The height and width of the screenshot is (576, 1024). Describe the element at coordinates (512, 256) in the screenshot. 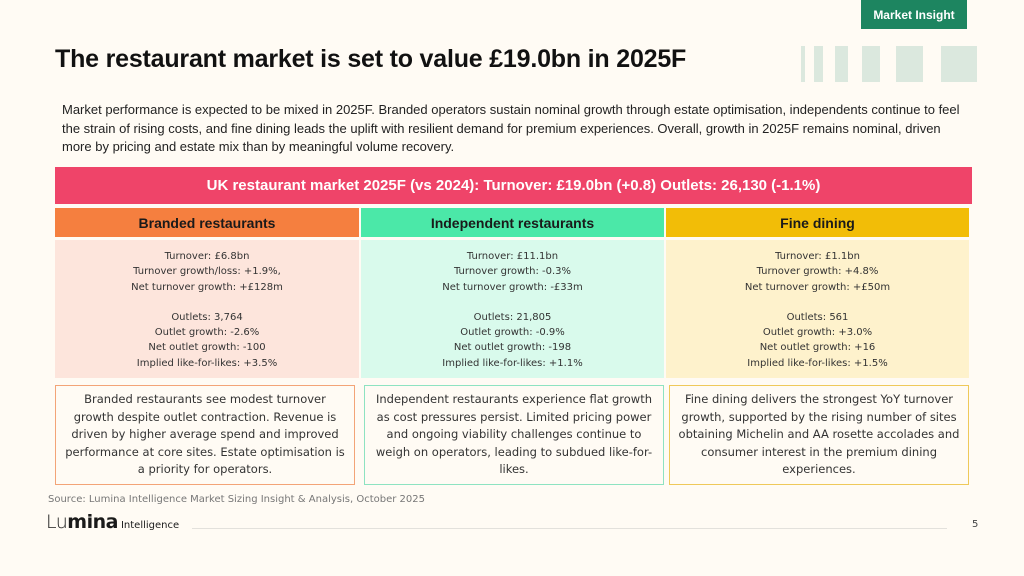

I see `stat-line: Turnover: £11.1bn` at that location.